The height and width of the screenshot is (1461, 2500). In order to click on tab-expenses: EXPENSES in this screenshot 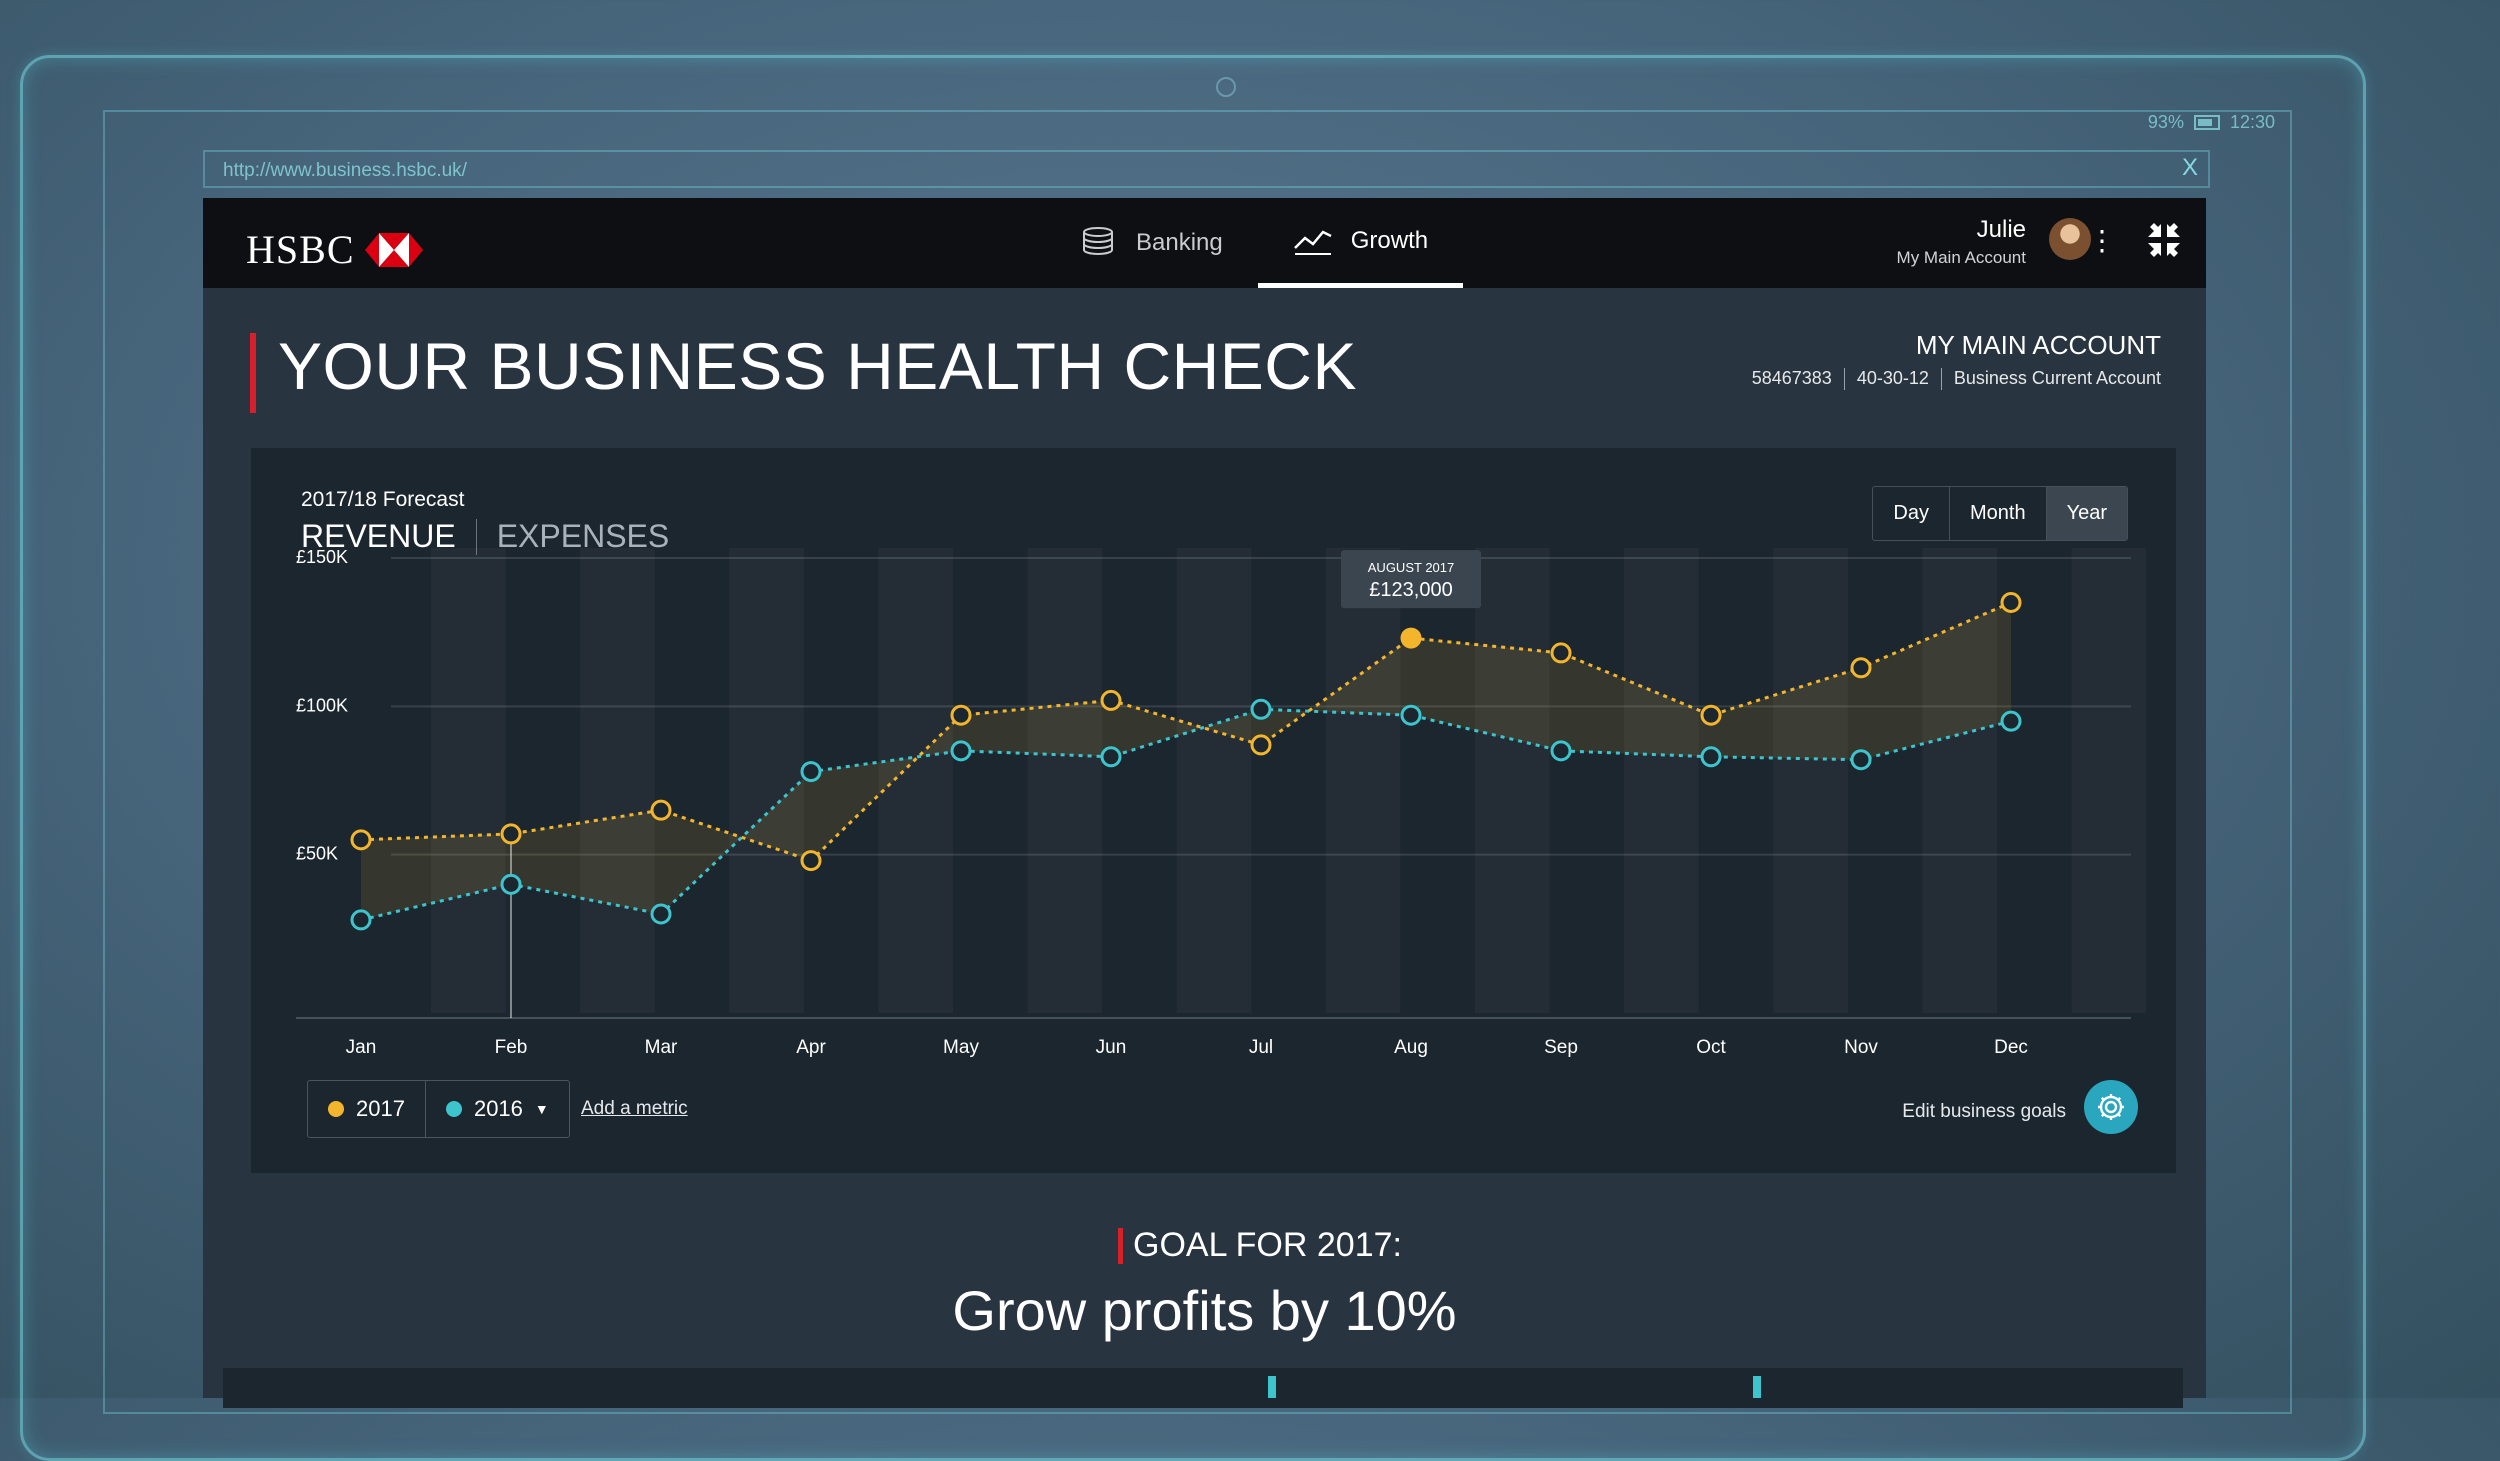, I will do `click(583, 536)`.